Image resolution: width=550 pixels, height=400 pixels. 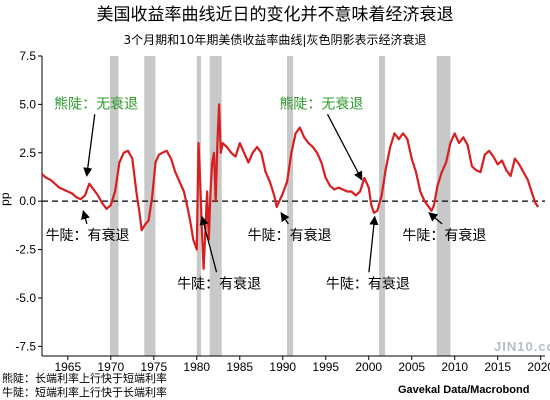 I want to click on y-tick-label: -7.5, so click(x=25, y=346).